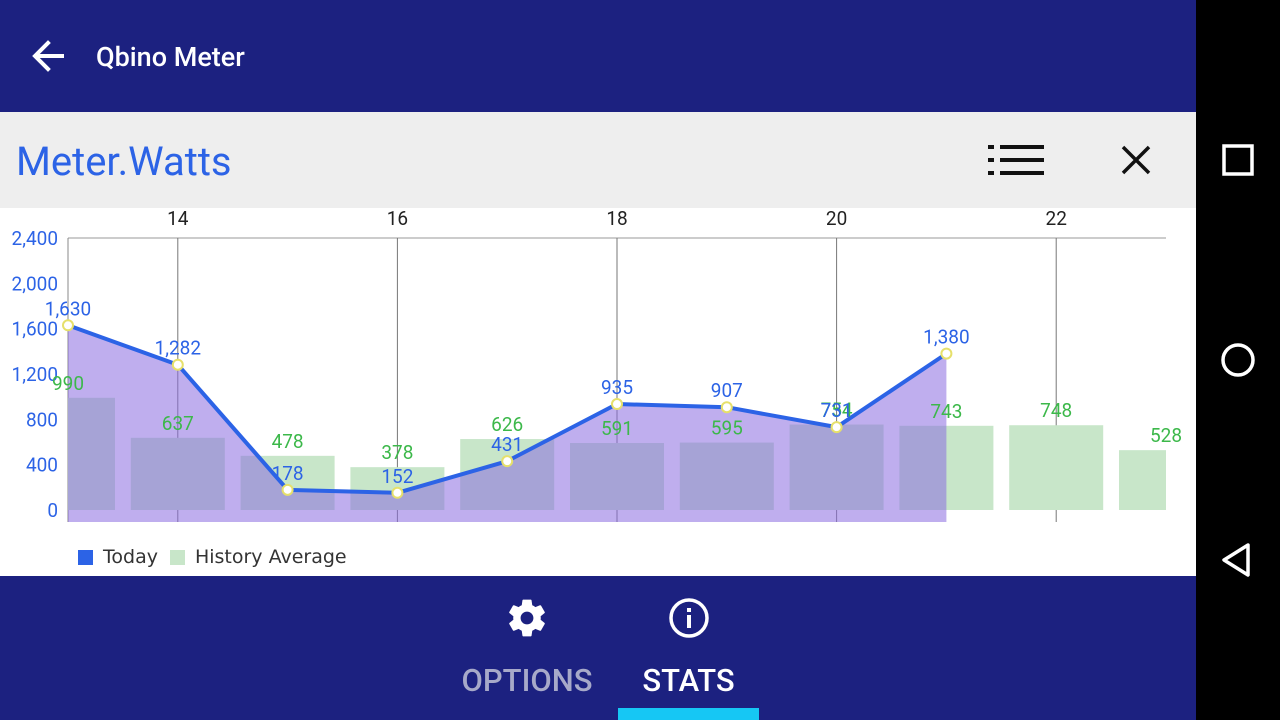  I want to click on y-tick-label: 1,600, so click(35, 329).